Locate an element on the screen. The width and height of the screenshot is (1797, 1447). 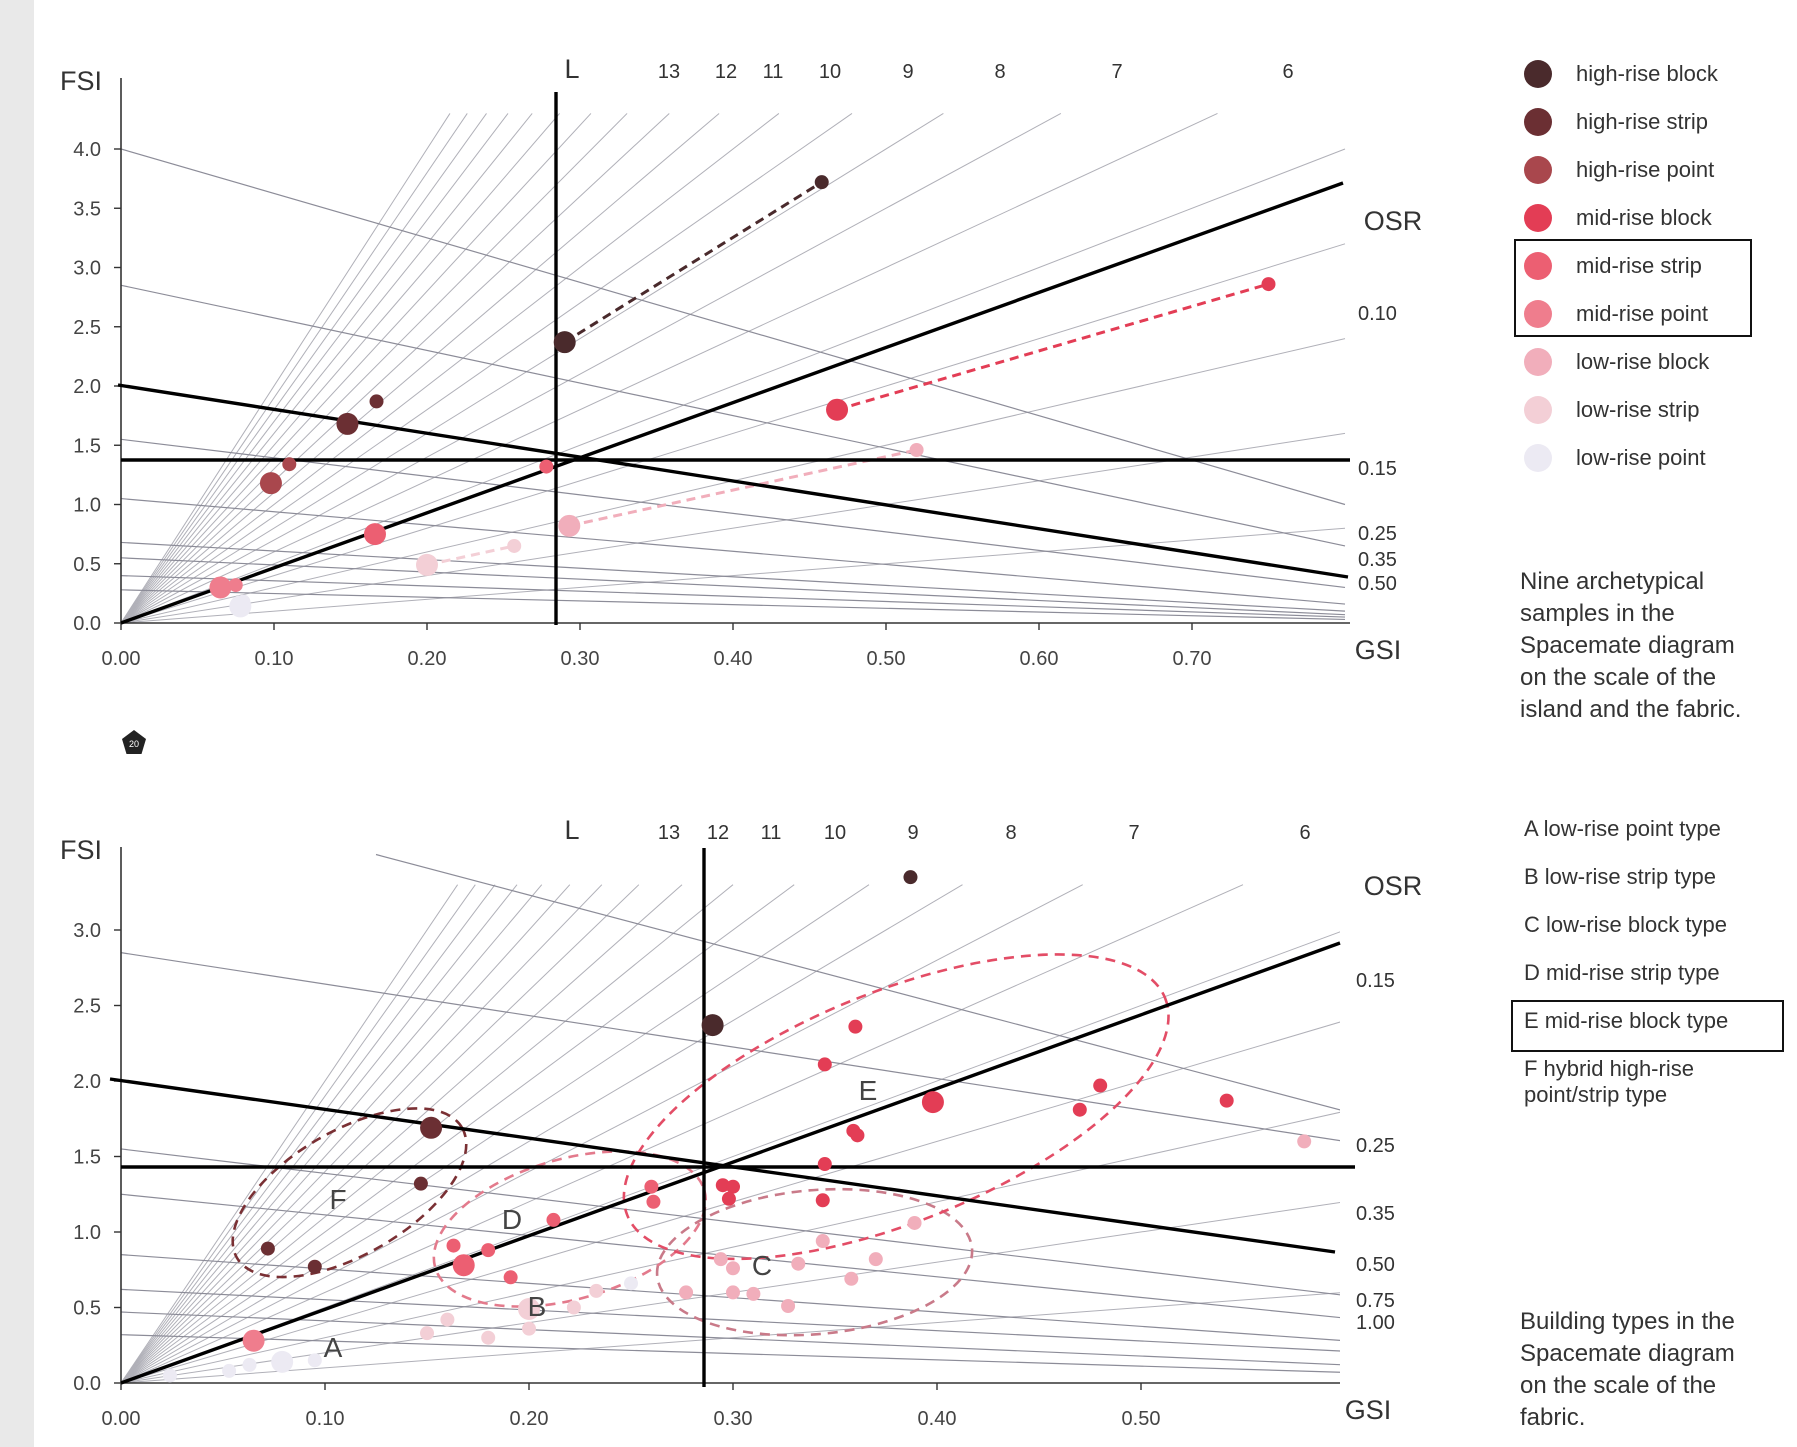
x-tick-label: 0.30 is located at coordinates (733, 1419).